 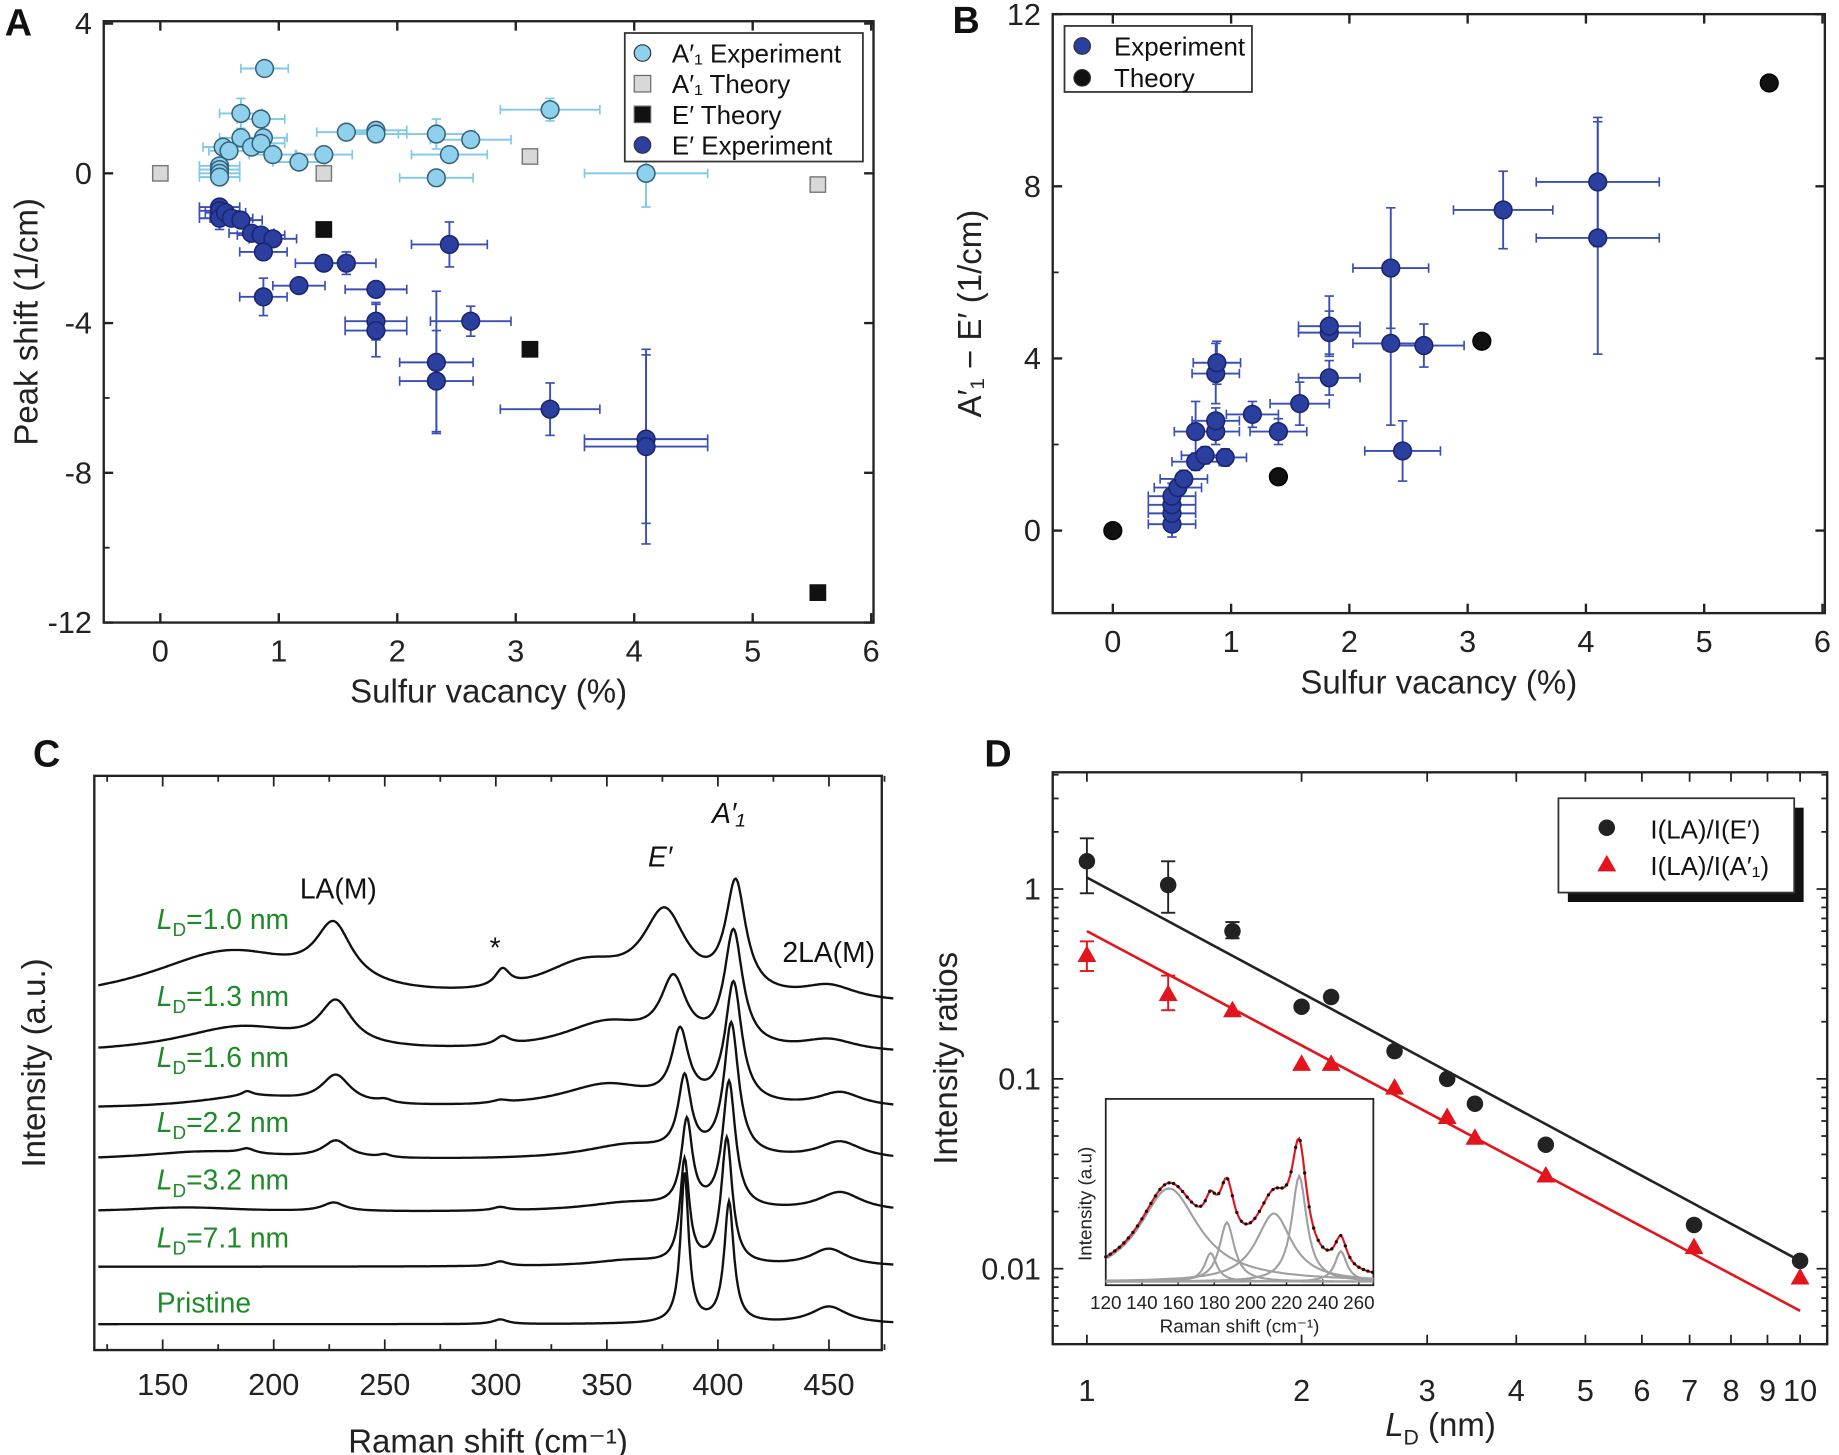 I want to click on panel-b-y-tick-label: 12, so click(x=1024, y=16).